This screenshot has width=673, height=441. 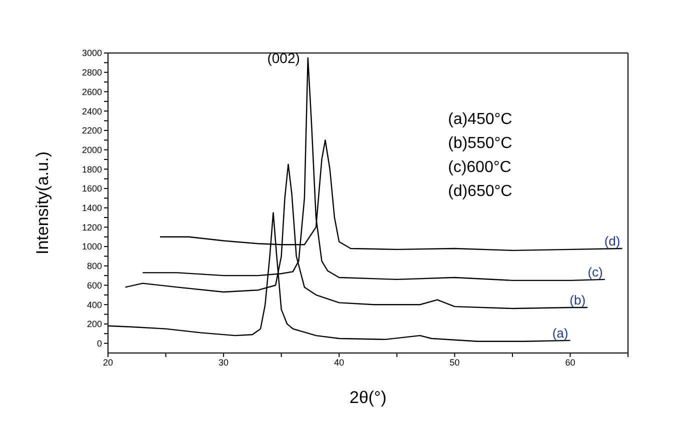 I want to click on annotation: (d)650°C, so click(x=480, y=192).